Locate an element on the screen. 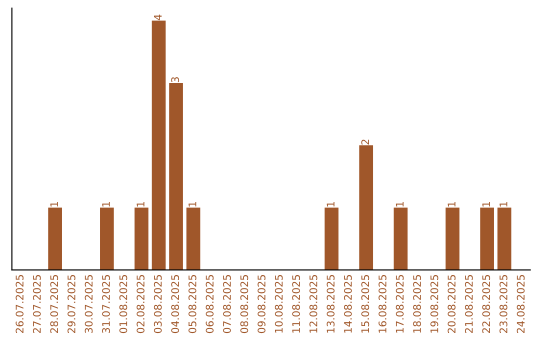  data-label: 2 is located at coordinates (365, 142).